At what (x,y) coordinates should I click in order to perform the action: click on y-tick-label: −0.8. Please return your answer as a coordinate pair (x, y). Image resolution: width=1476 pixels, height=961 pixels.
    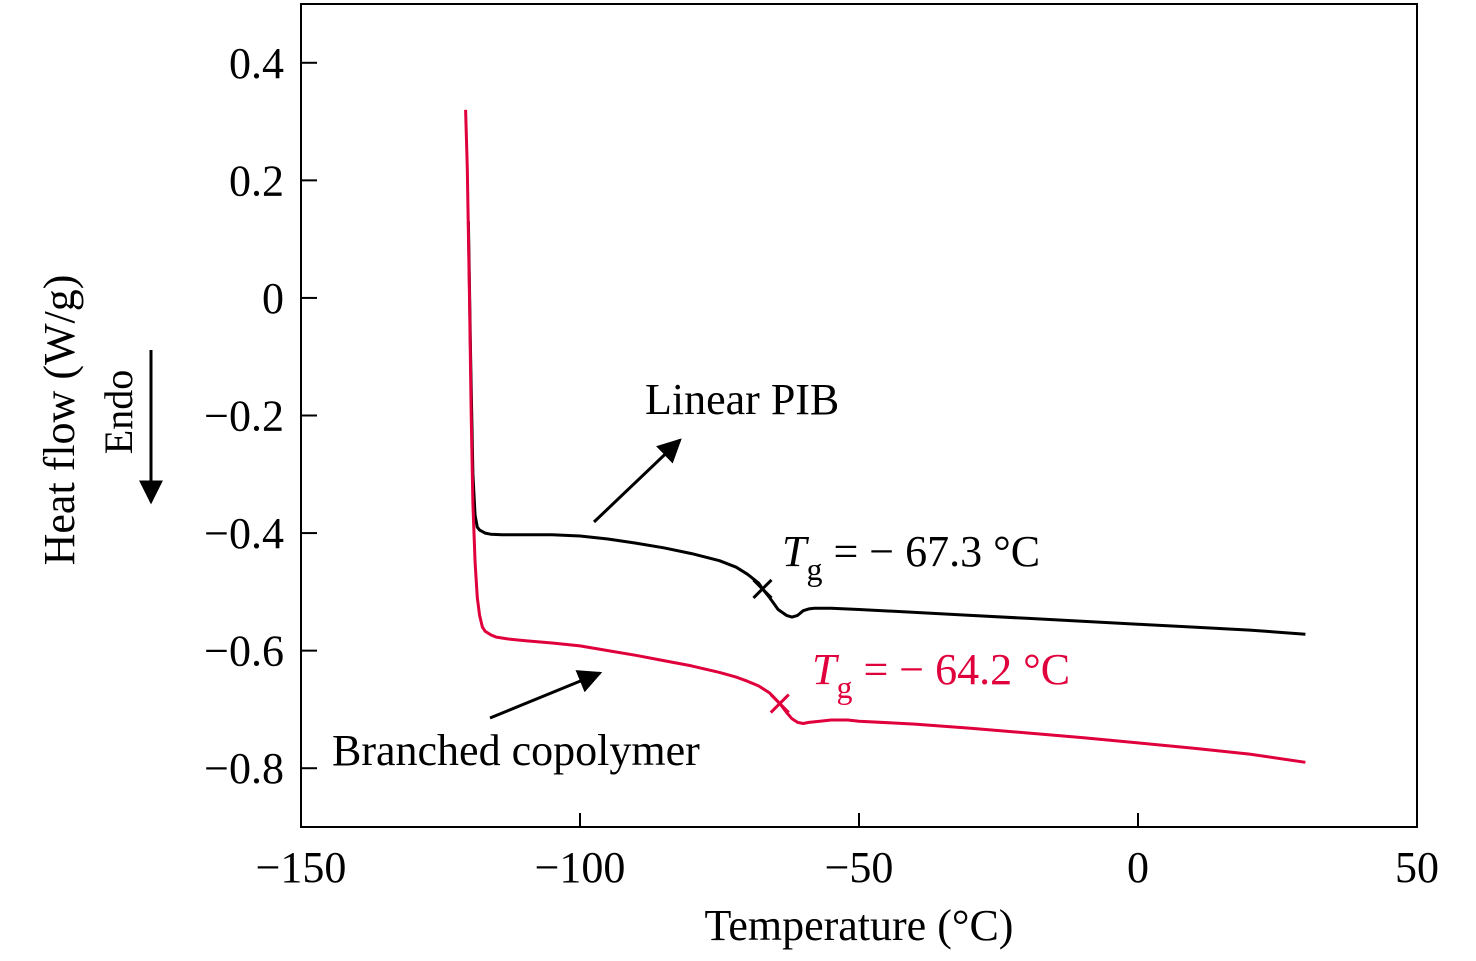
    Looking at the image, I should click on (244, 768).